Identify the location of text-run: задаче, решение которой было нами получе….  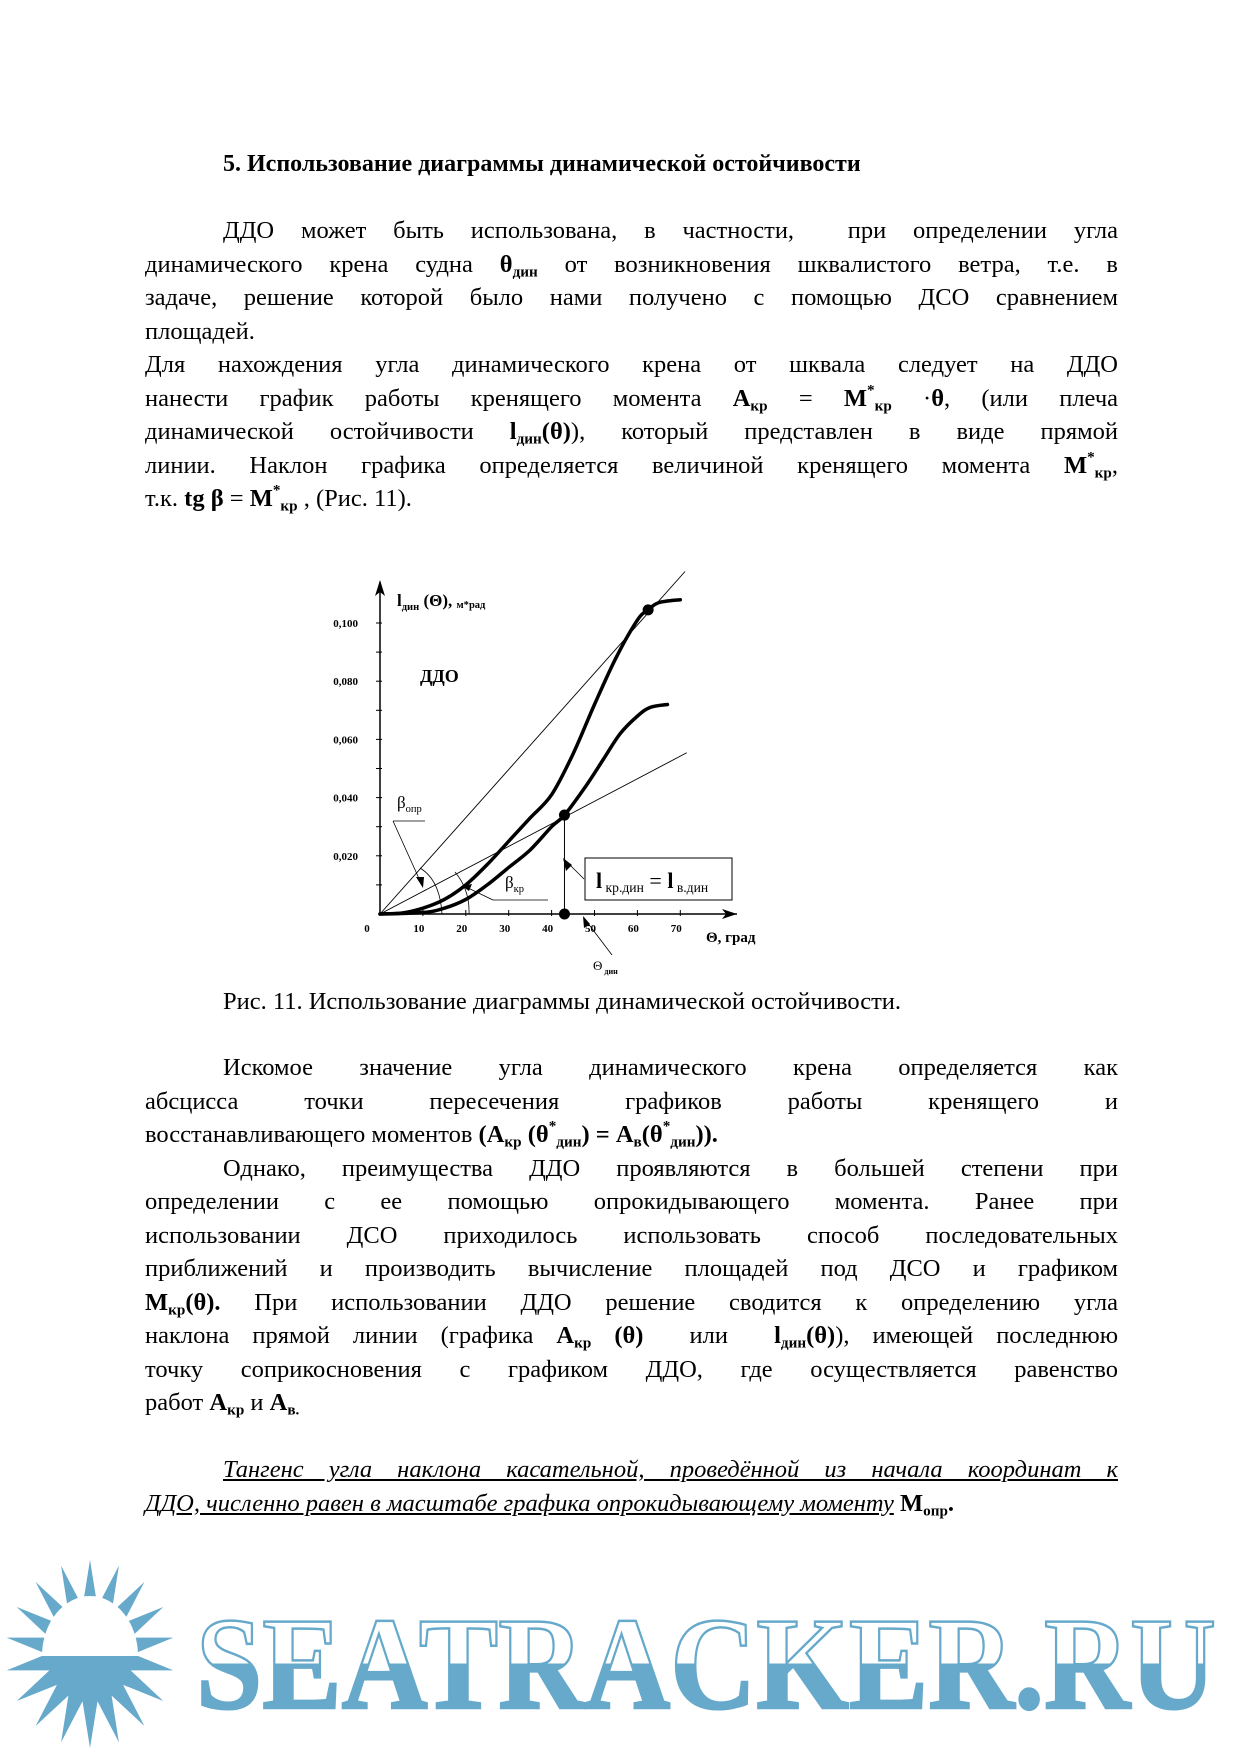
(631, 297).